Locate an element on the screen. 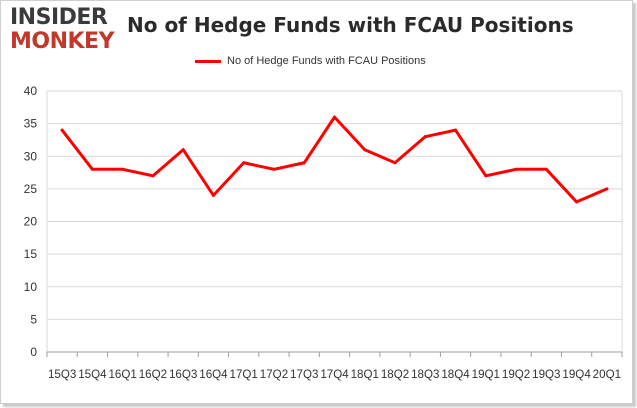  y-tick-label: 15 is located at coordinates (31, 254).